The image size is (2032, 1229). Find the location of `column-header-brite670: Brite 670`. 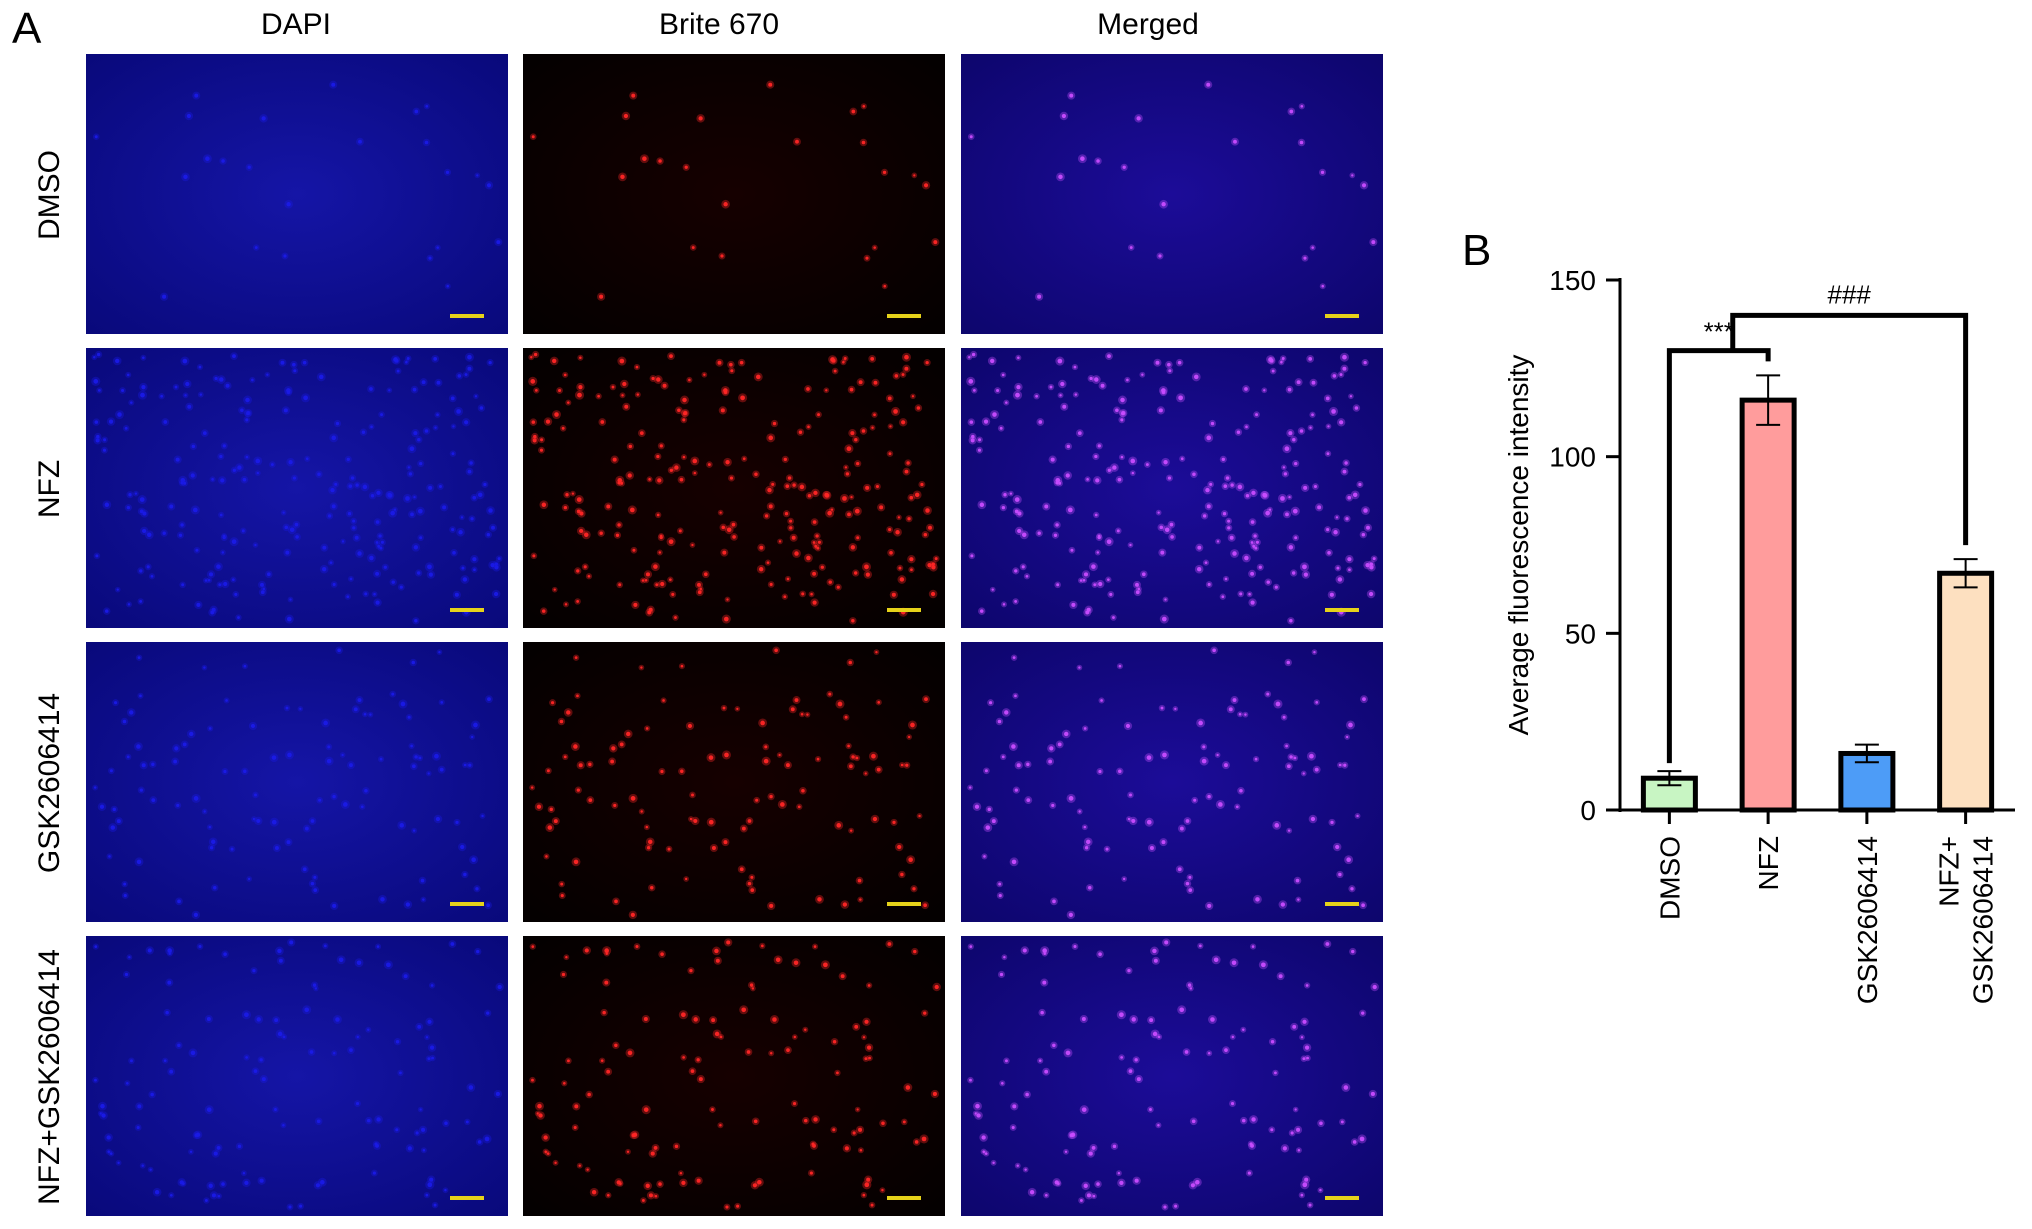

column-header-brite670: Brite 670 is located at coordinates (719, 24).